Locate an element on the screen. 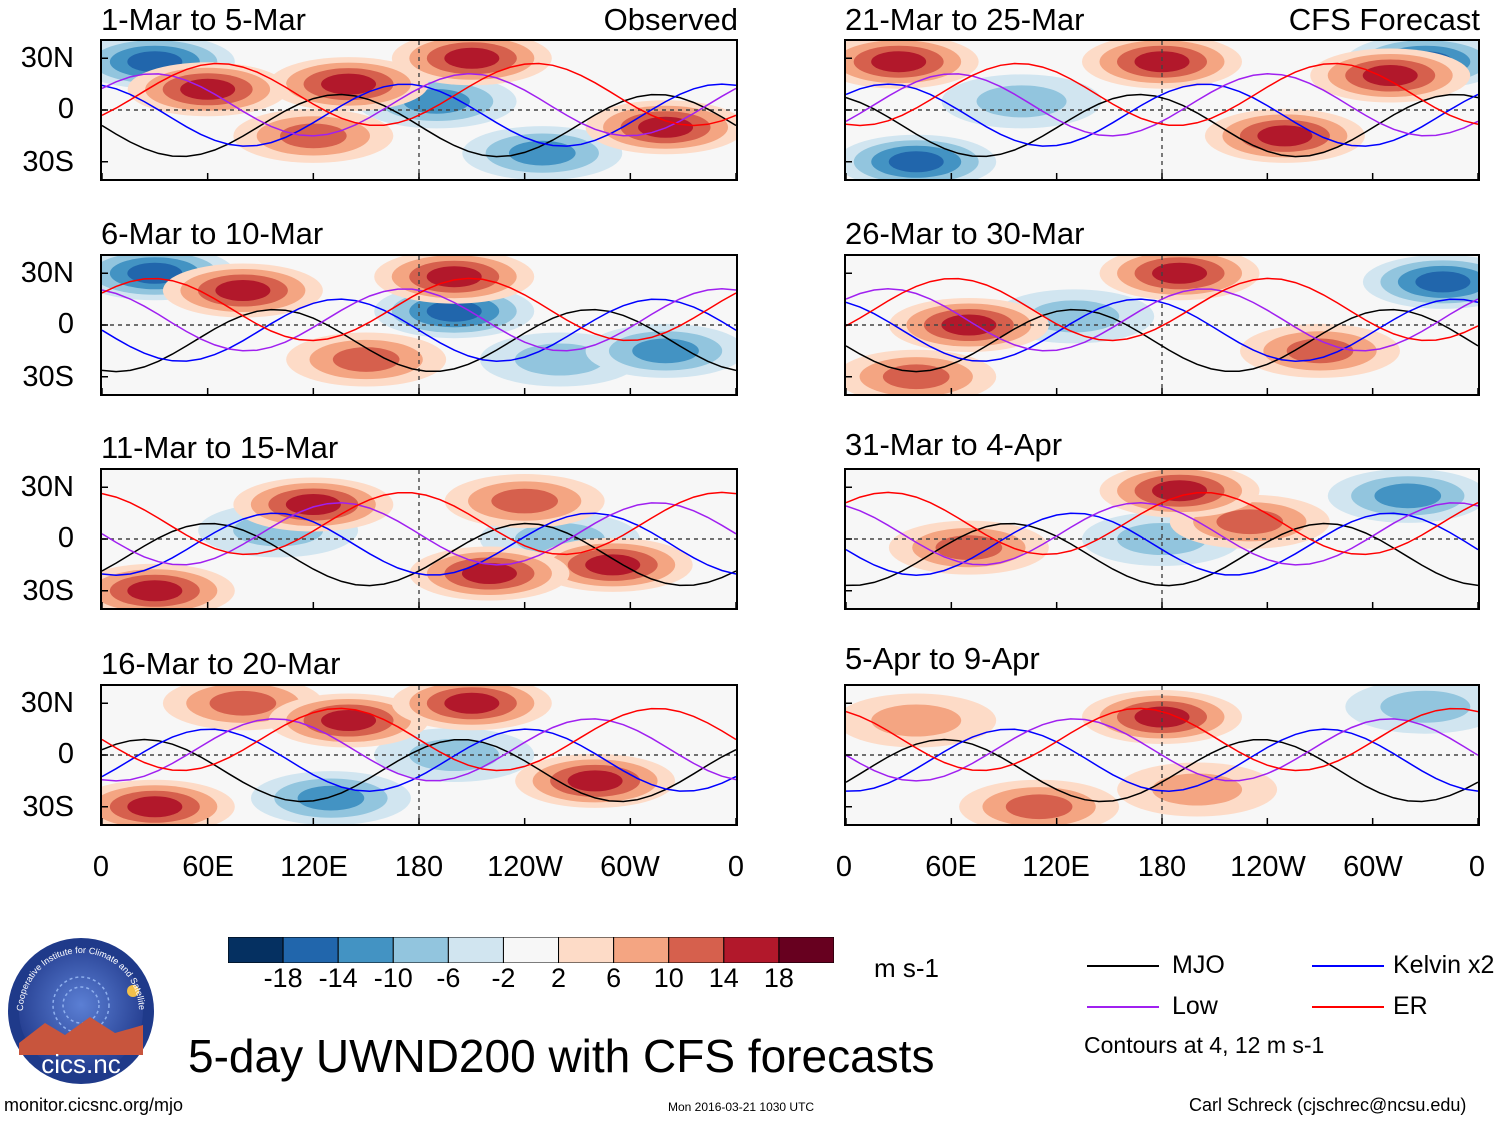 The height and width of the screenshot is (1121, 1510). panel-title-7: 31-Mar to 4-Apr is located at coordinates (954, 444).